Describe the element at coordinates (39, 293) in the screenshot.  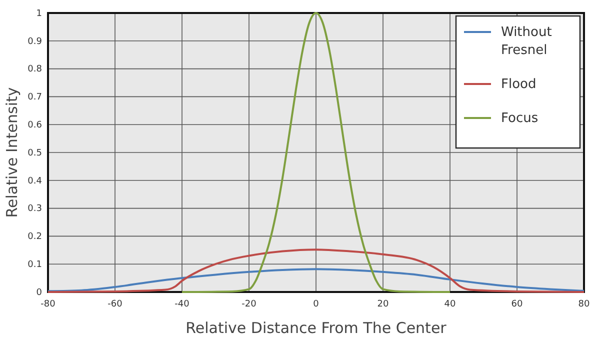
I see `y-tick-label: 0` at that location.